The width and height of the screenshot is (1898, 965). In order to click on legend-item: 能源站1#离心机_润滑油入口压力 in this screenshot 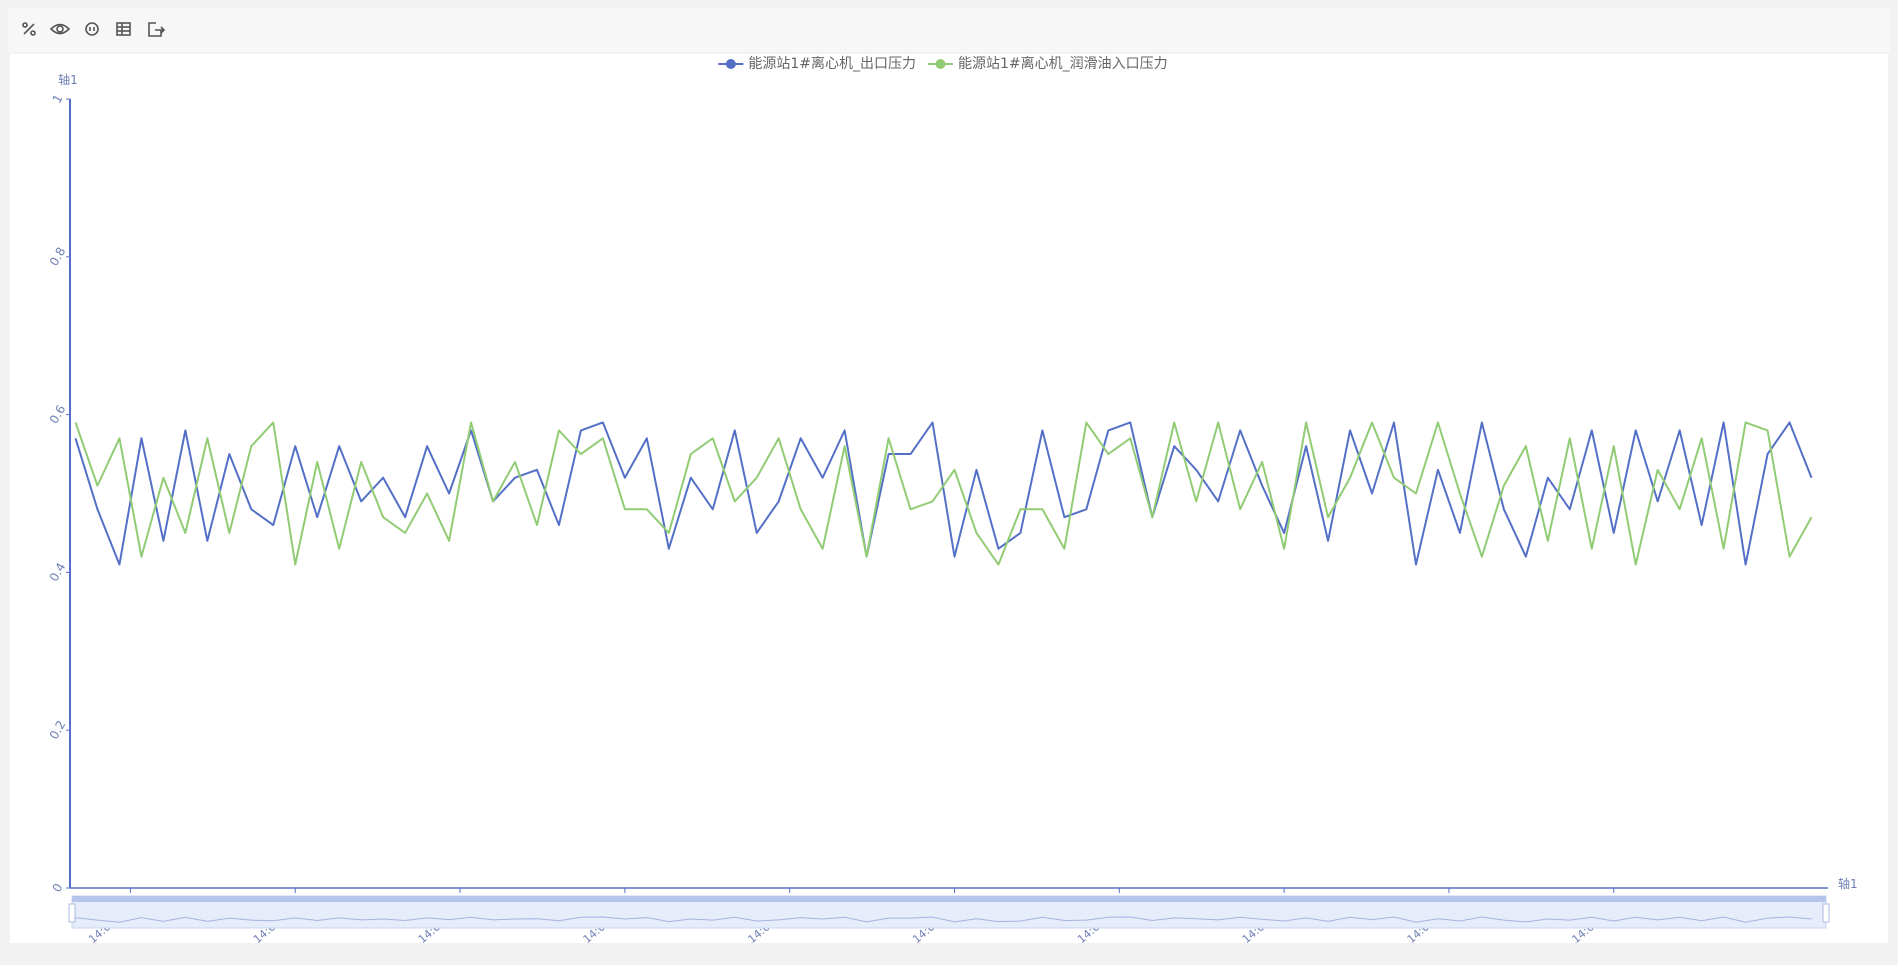, I will do `click(1048, 63)`.